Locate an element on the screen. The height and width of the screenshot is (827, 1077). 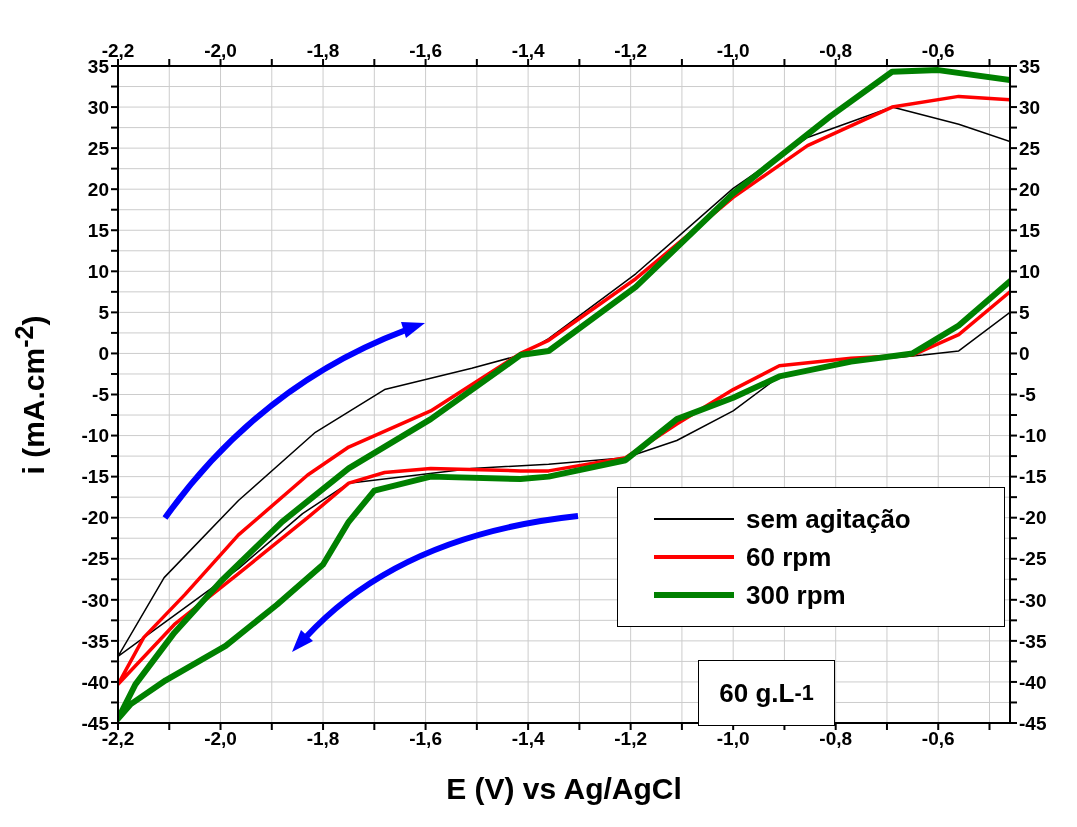
legend-label: 300 rpm is located at coordinates (796, 595).